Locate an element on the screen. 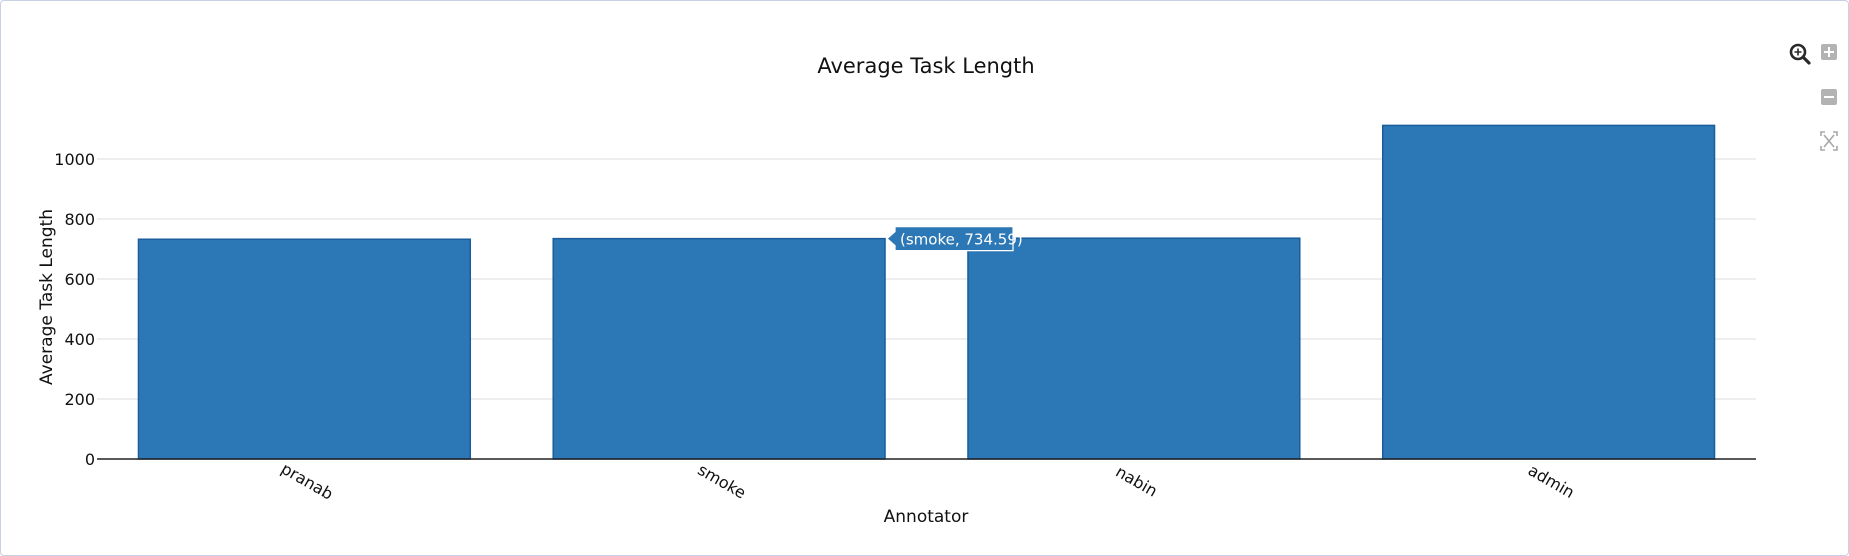 Image resolution: width=1849 pixels, height=556 pixels. x-tick-label: nabin is located at coordinates (1137, 481).